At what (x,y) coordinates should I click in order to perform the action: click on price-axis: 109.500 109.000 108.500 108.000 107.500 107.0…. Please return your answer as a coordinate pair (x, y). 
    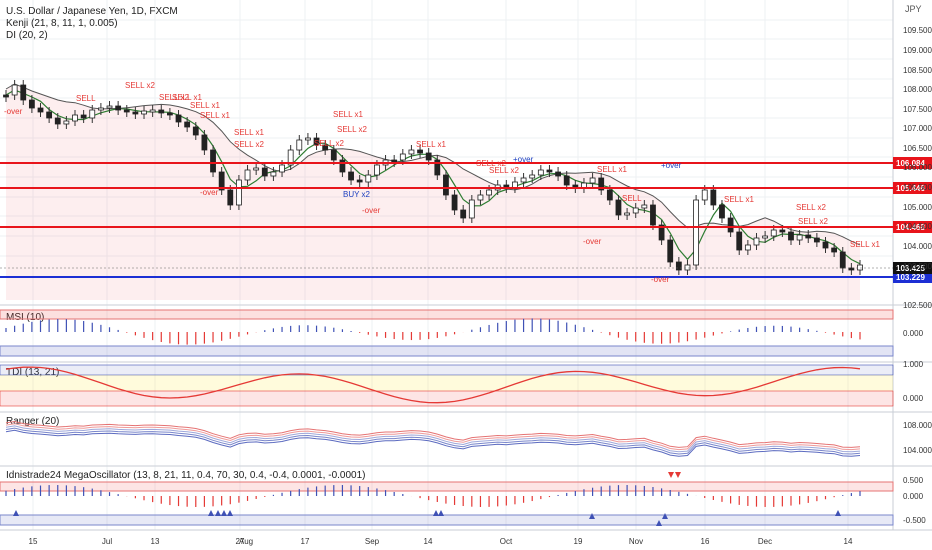
    Looking at the image, I should click on (917, 168).